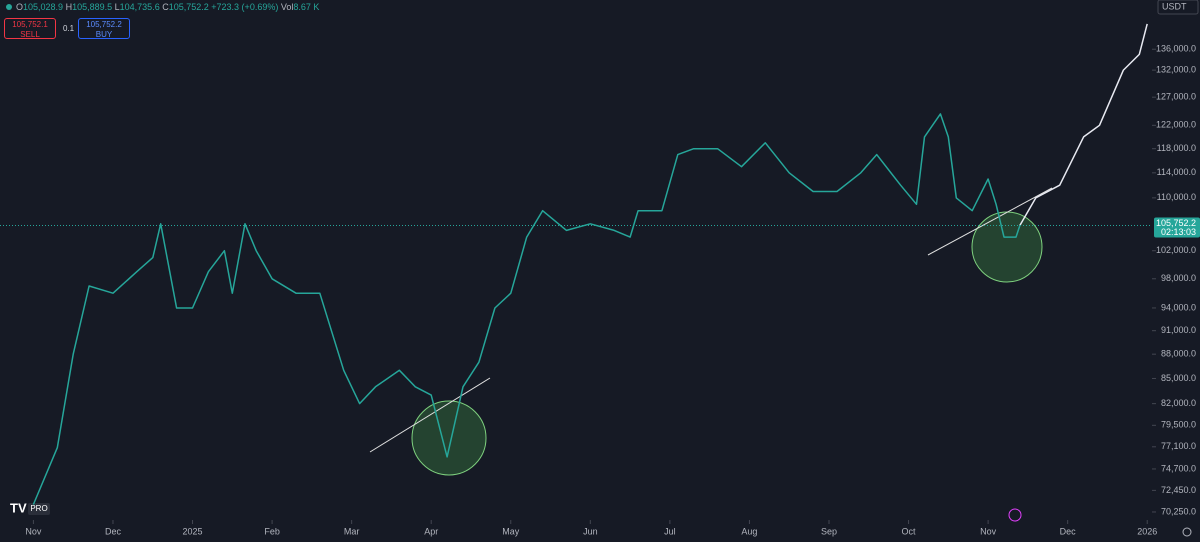 The image size is (1200, 542). Describe the element at coordinates (1176, 70) in the screenshot. I see `y-tick-label: 132,000.0` at that location.